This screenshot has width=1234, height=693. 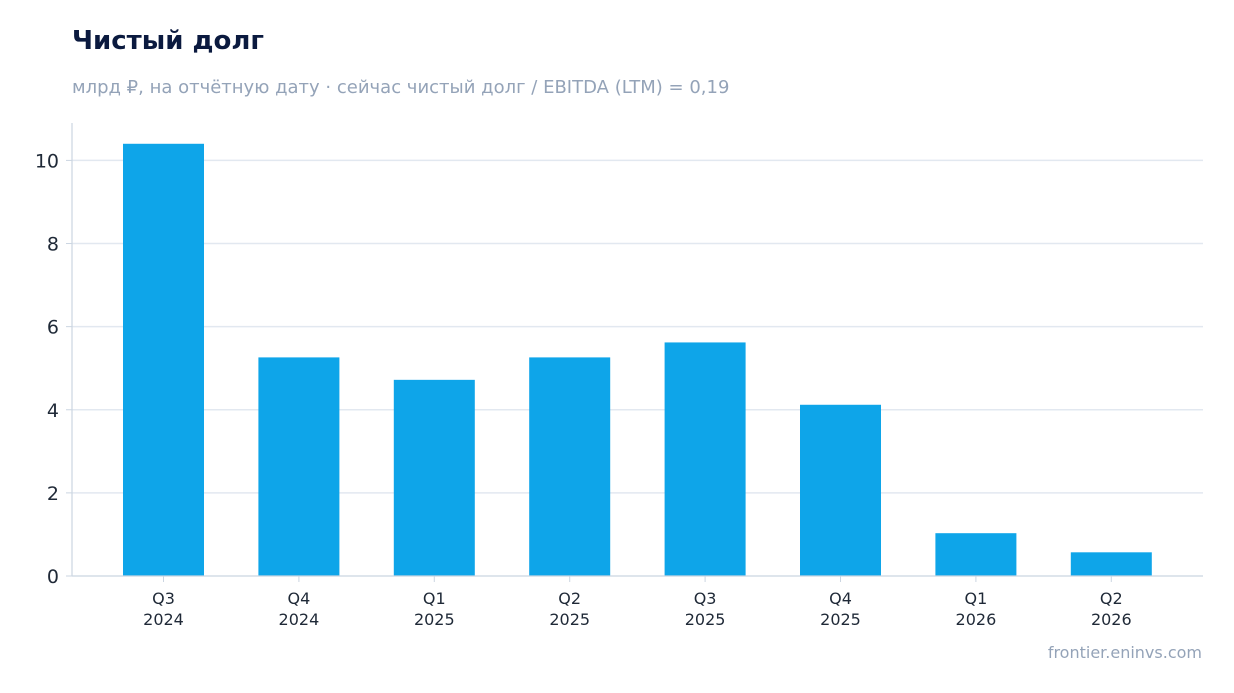 I want to click on y-tick-label: 4, so click(x=53, y=411).